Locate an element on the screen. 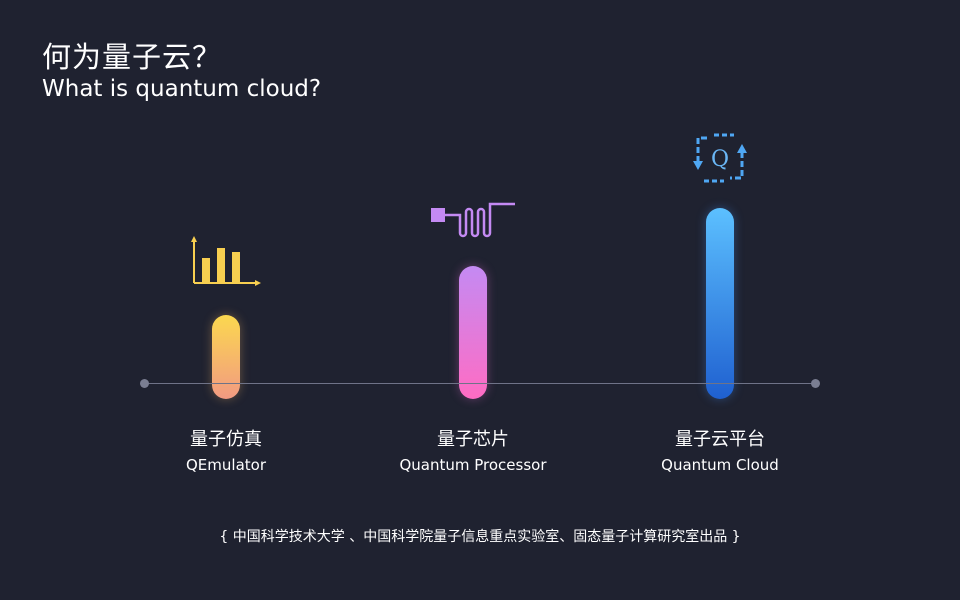 The height and width of the screenshot is (600, 960). page-title-zh: 何为量子云？ is located at coordinates (132, 57).